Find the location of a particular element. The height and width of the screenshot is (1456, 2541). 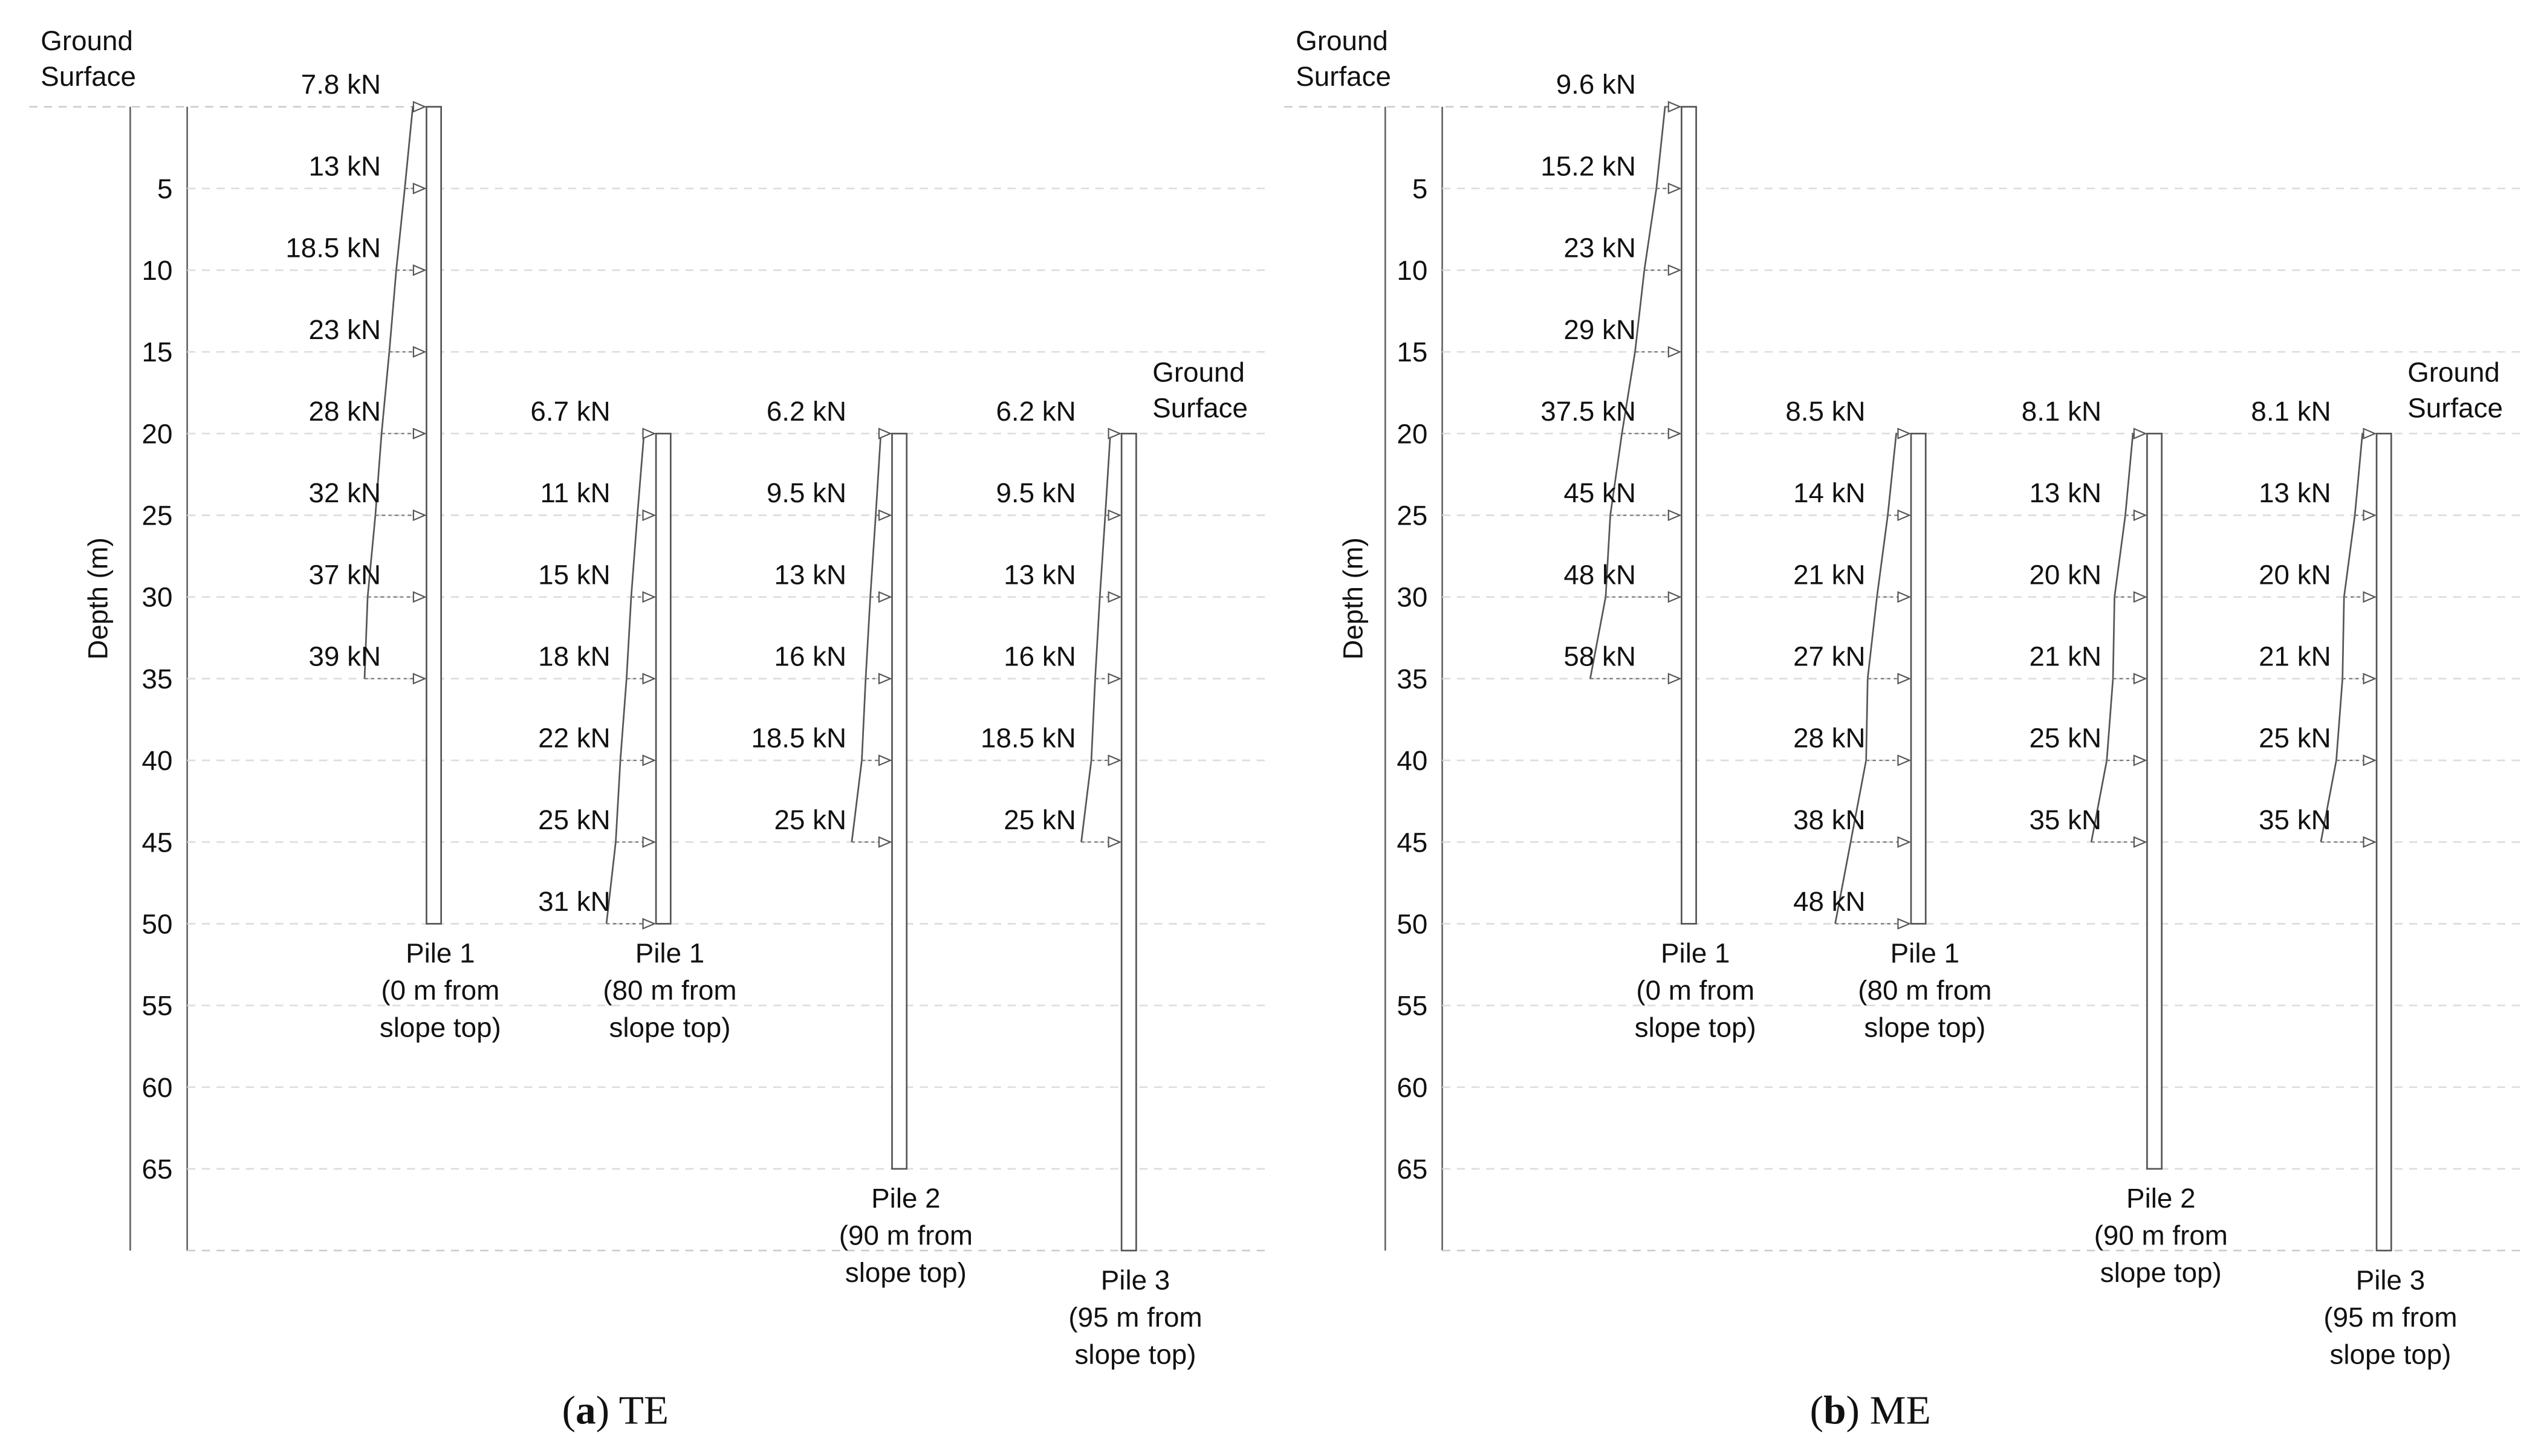

pile-label-line: (90 m from is located at coordinates (906, 1235).